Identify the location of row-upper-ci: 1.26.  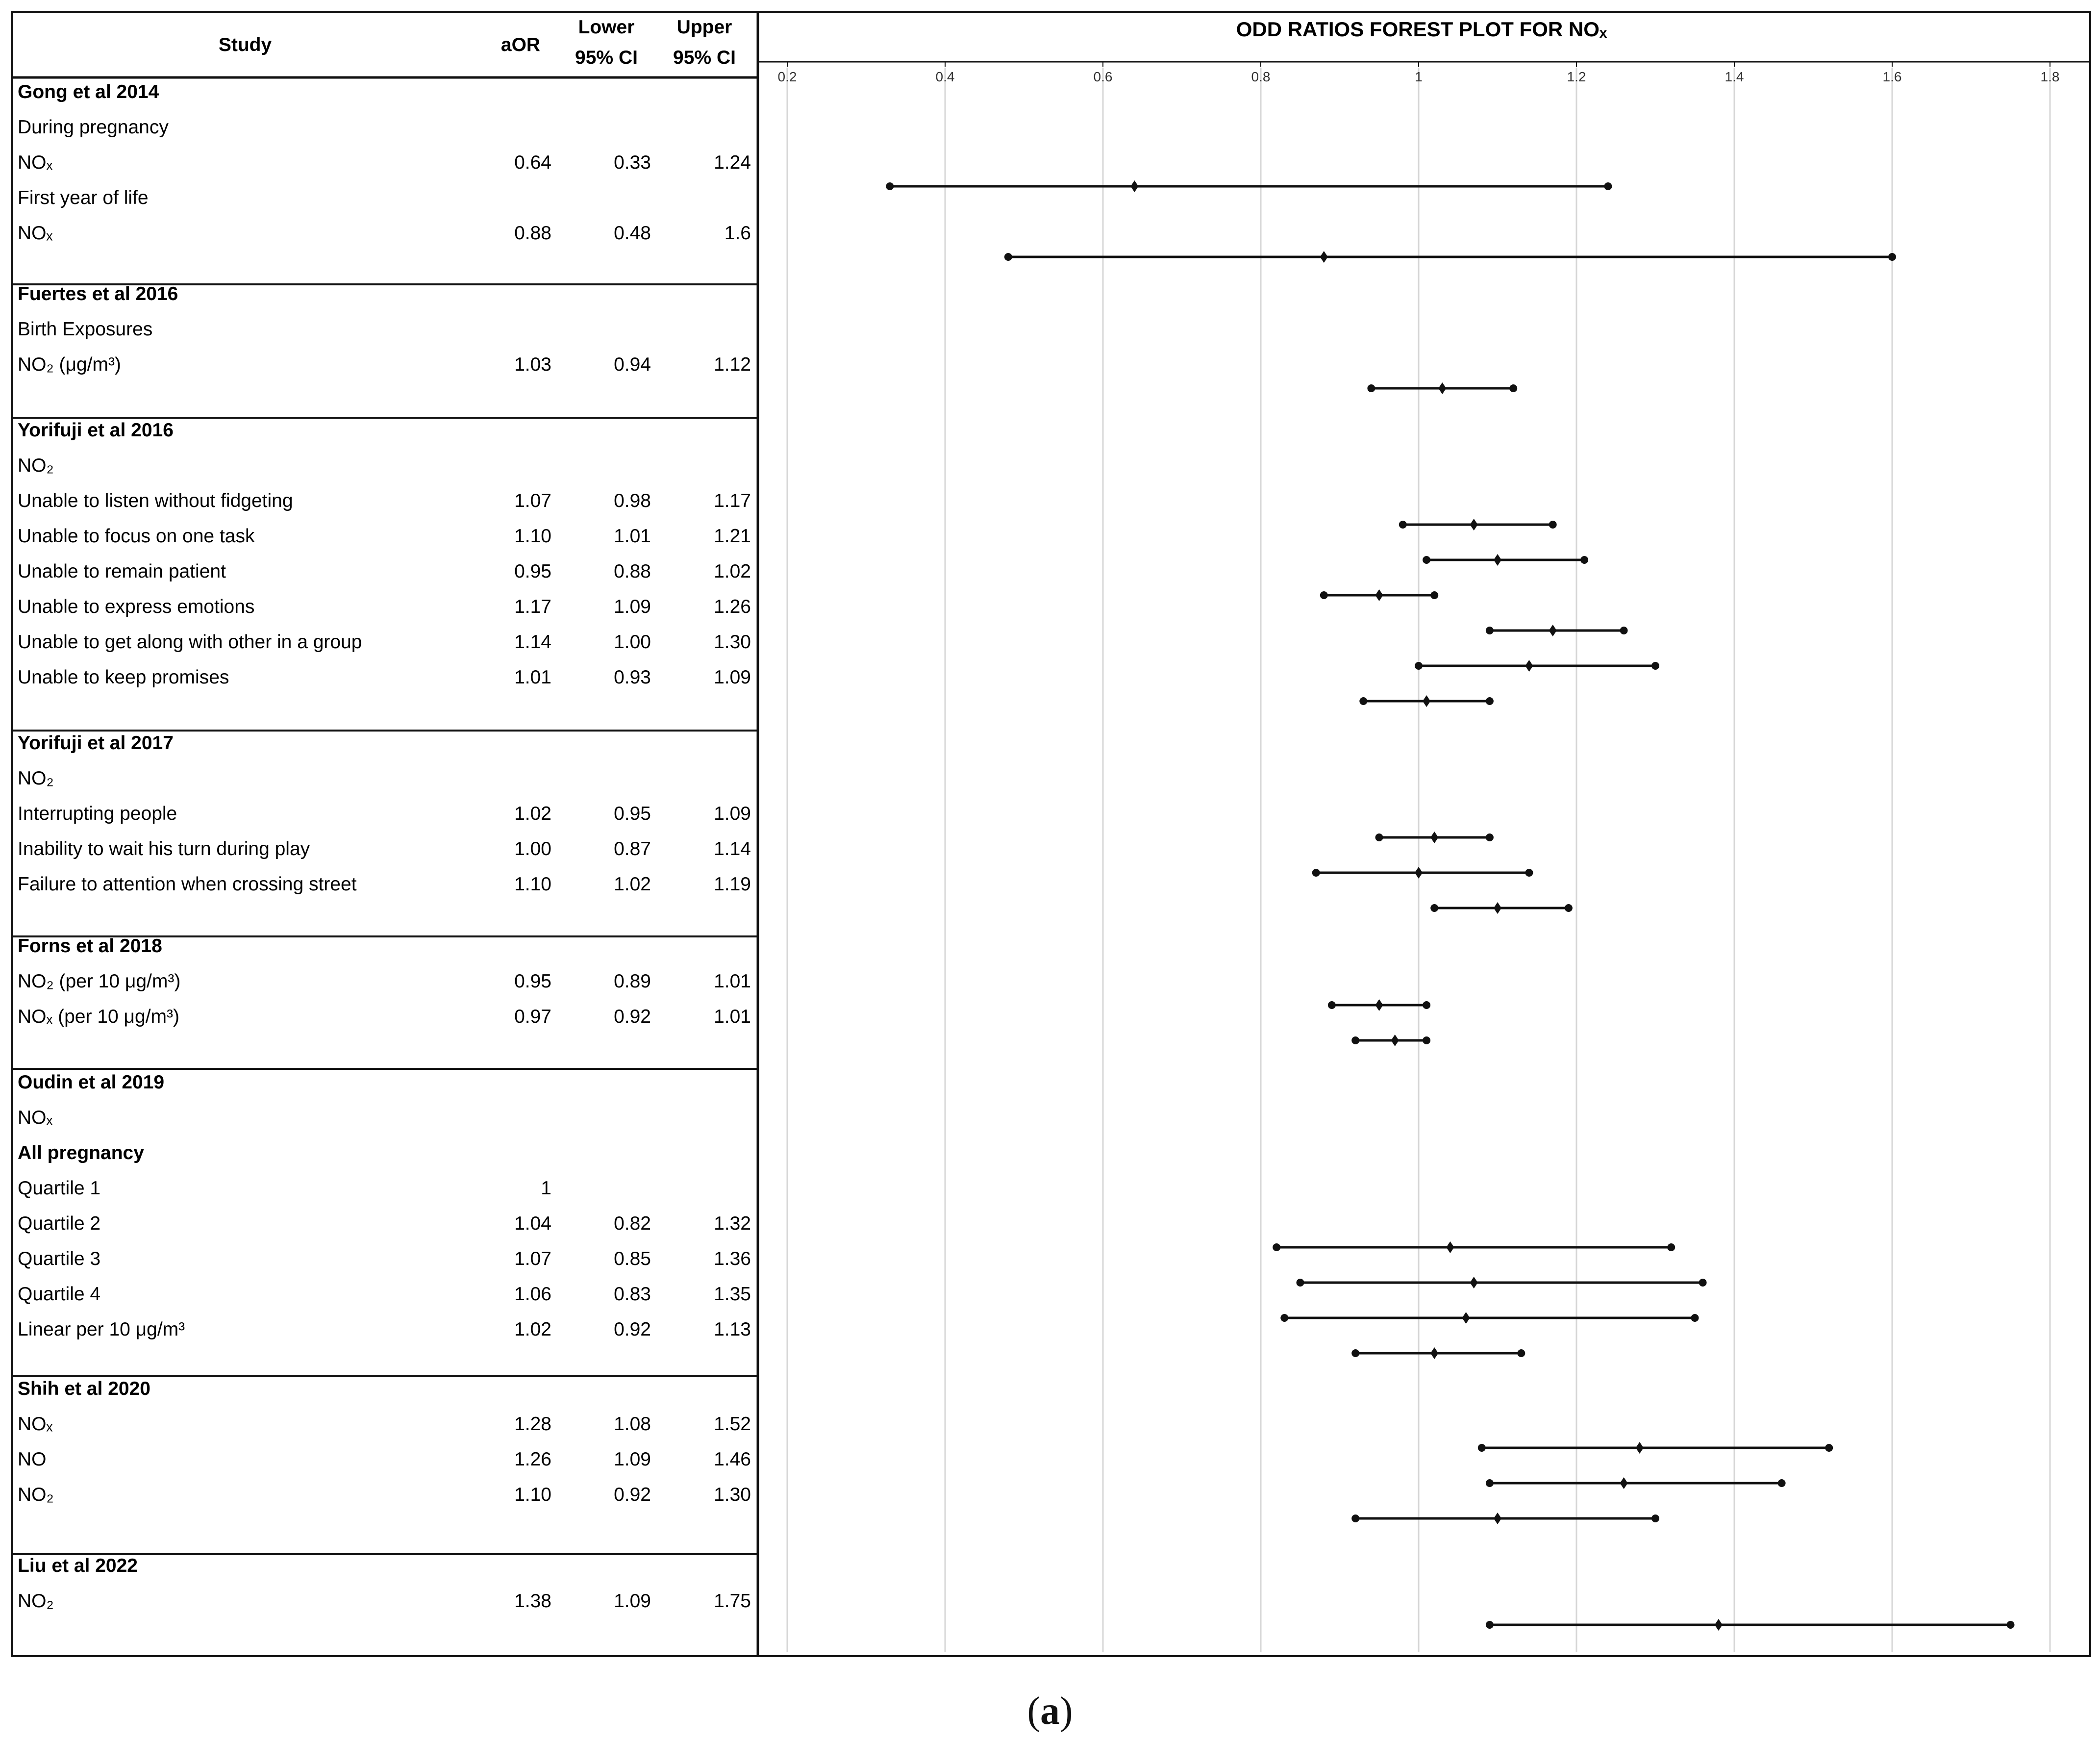
(732, 606).